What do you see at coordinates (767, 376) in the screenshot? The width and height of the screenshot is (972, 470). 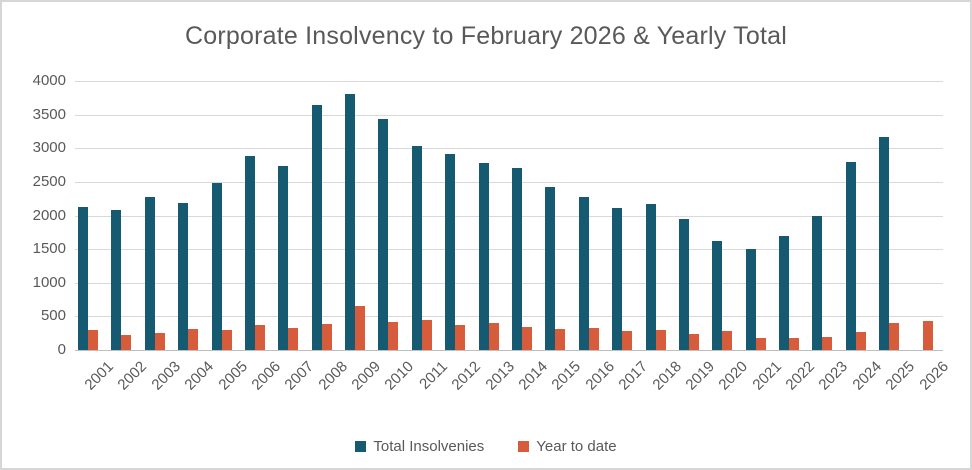 I see `x-tick-label-2021: 2021` at bounding box center [767, 376].